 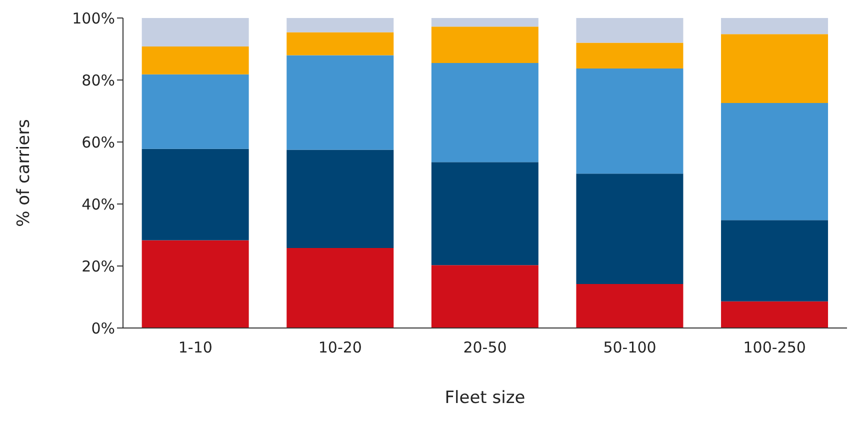 I want to click on y-tick-label: 20%, so click(x=98, y=266).